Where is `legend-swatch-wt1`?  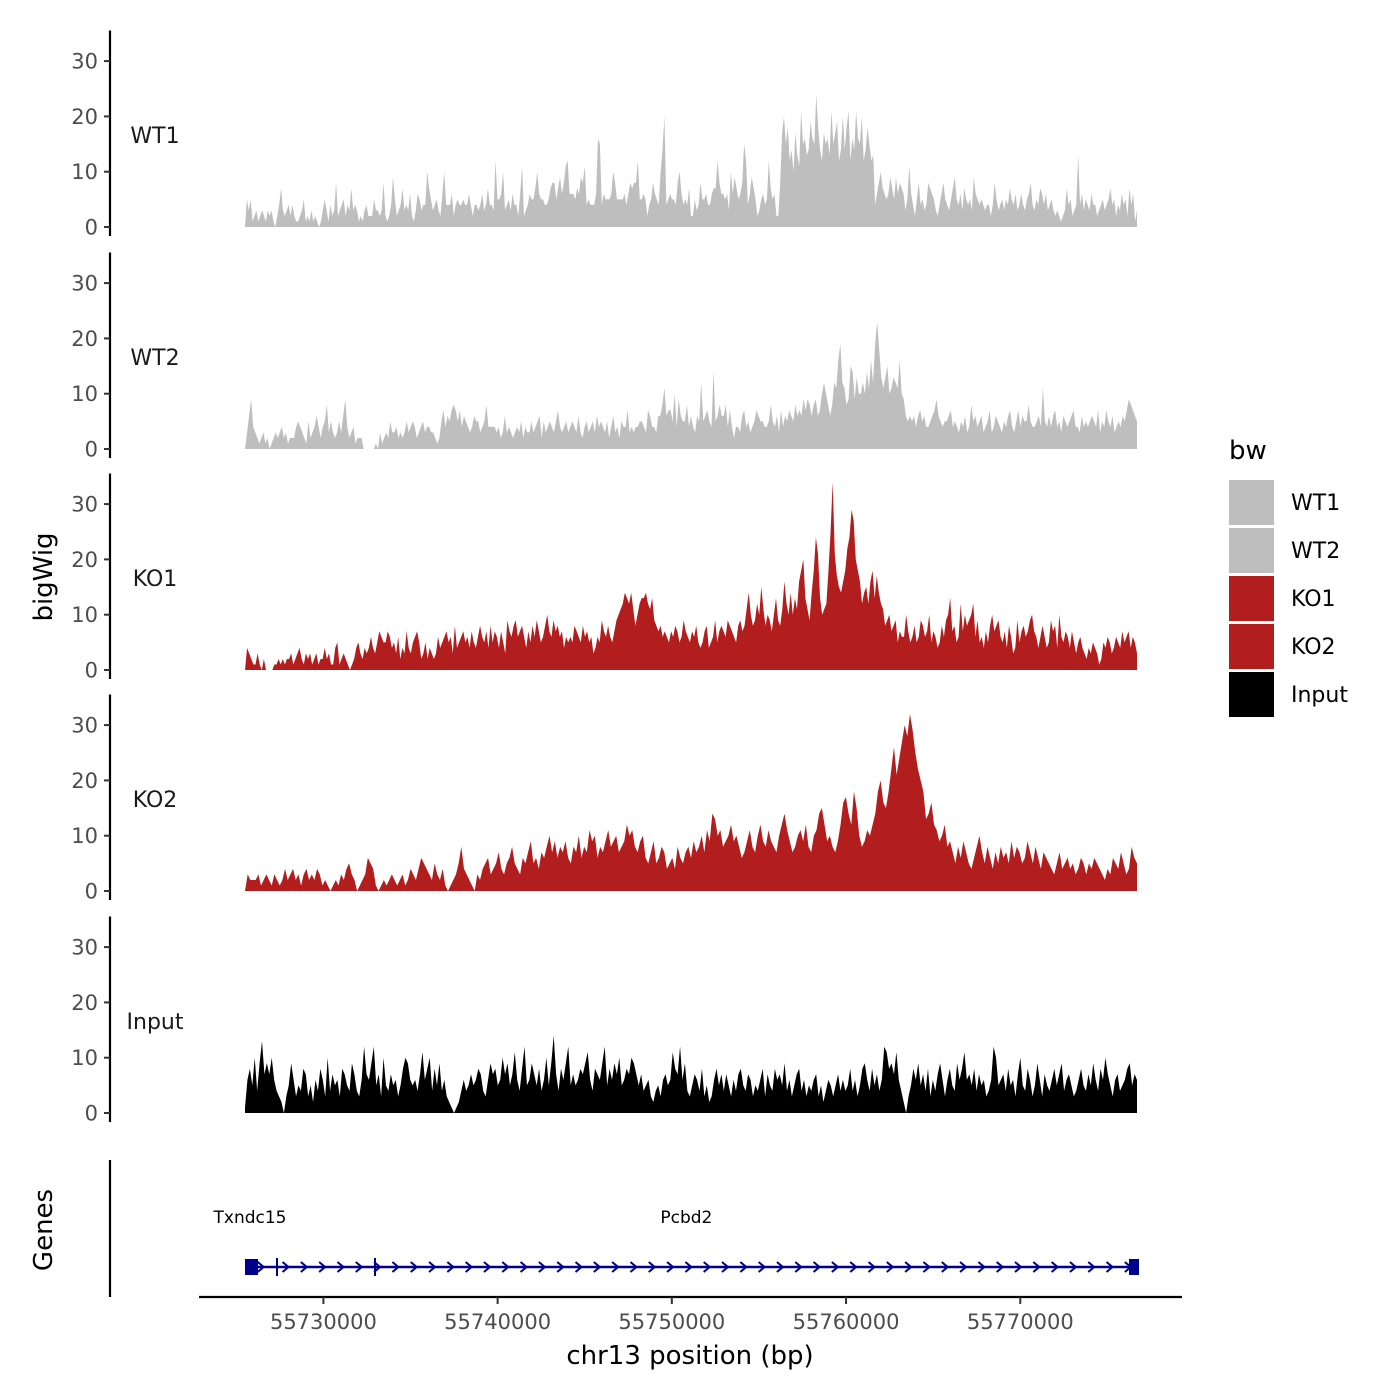 legend-swatch-wt1 is located at coordinates (1251, 502).